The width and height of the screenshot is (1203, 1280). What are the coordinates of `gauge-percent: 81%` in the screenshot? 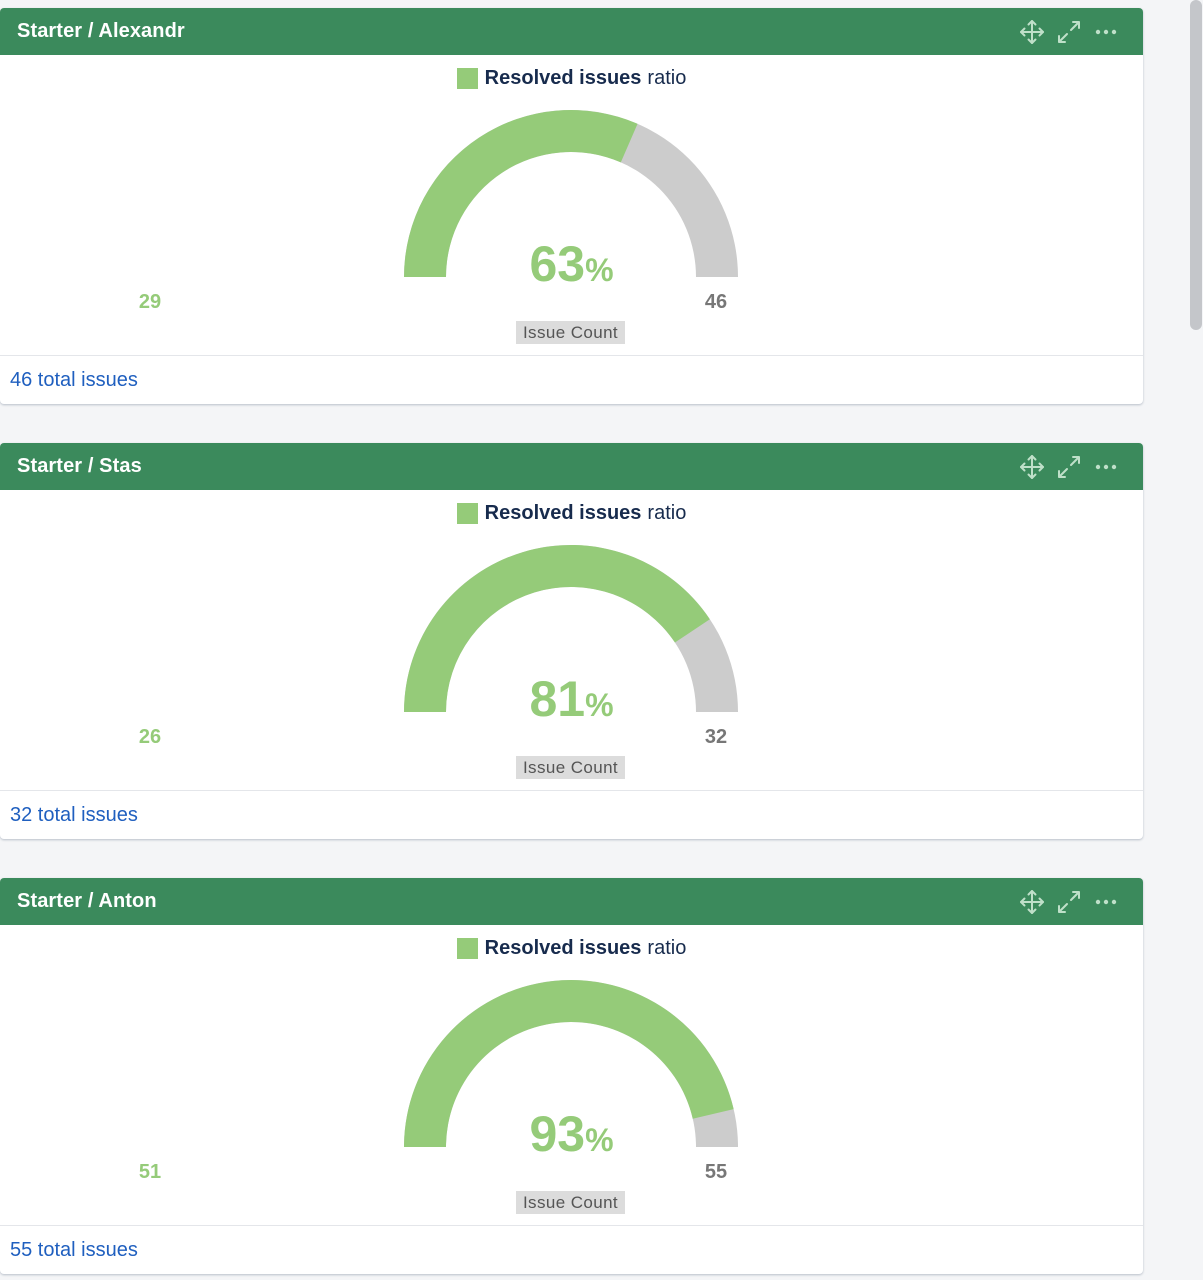 It's located at (571, 699).